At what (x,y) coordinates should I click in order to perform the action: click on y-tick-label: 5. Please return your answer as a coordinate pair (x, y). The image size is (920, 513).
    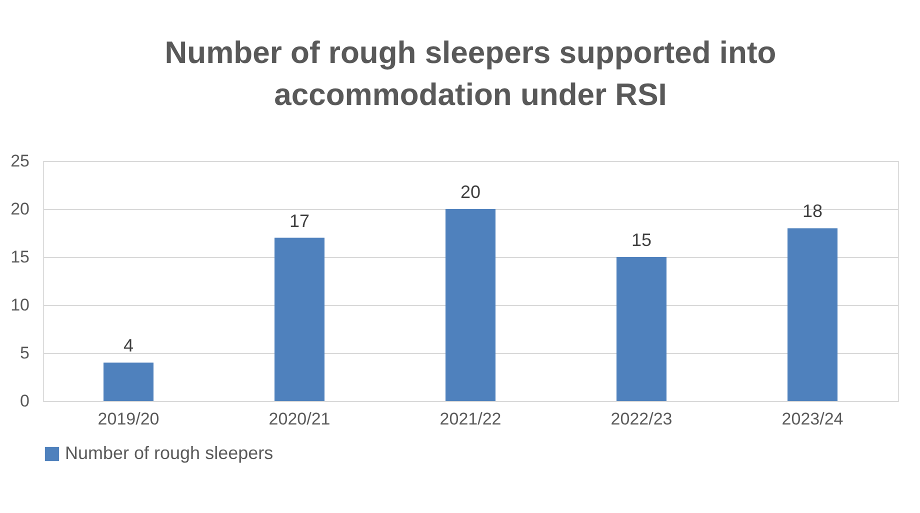
    Looking at the image, I should click on (25, 353).